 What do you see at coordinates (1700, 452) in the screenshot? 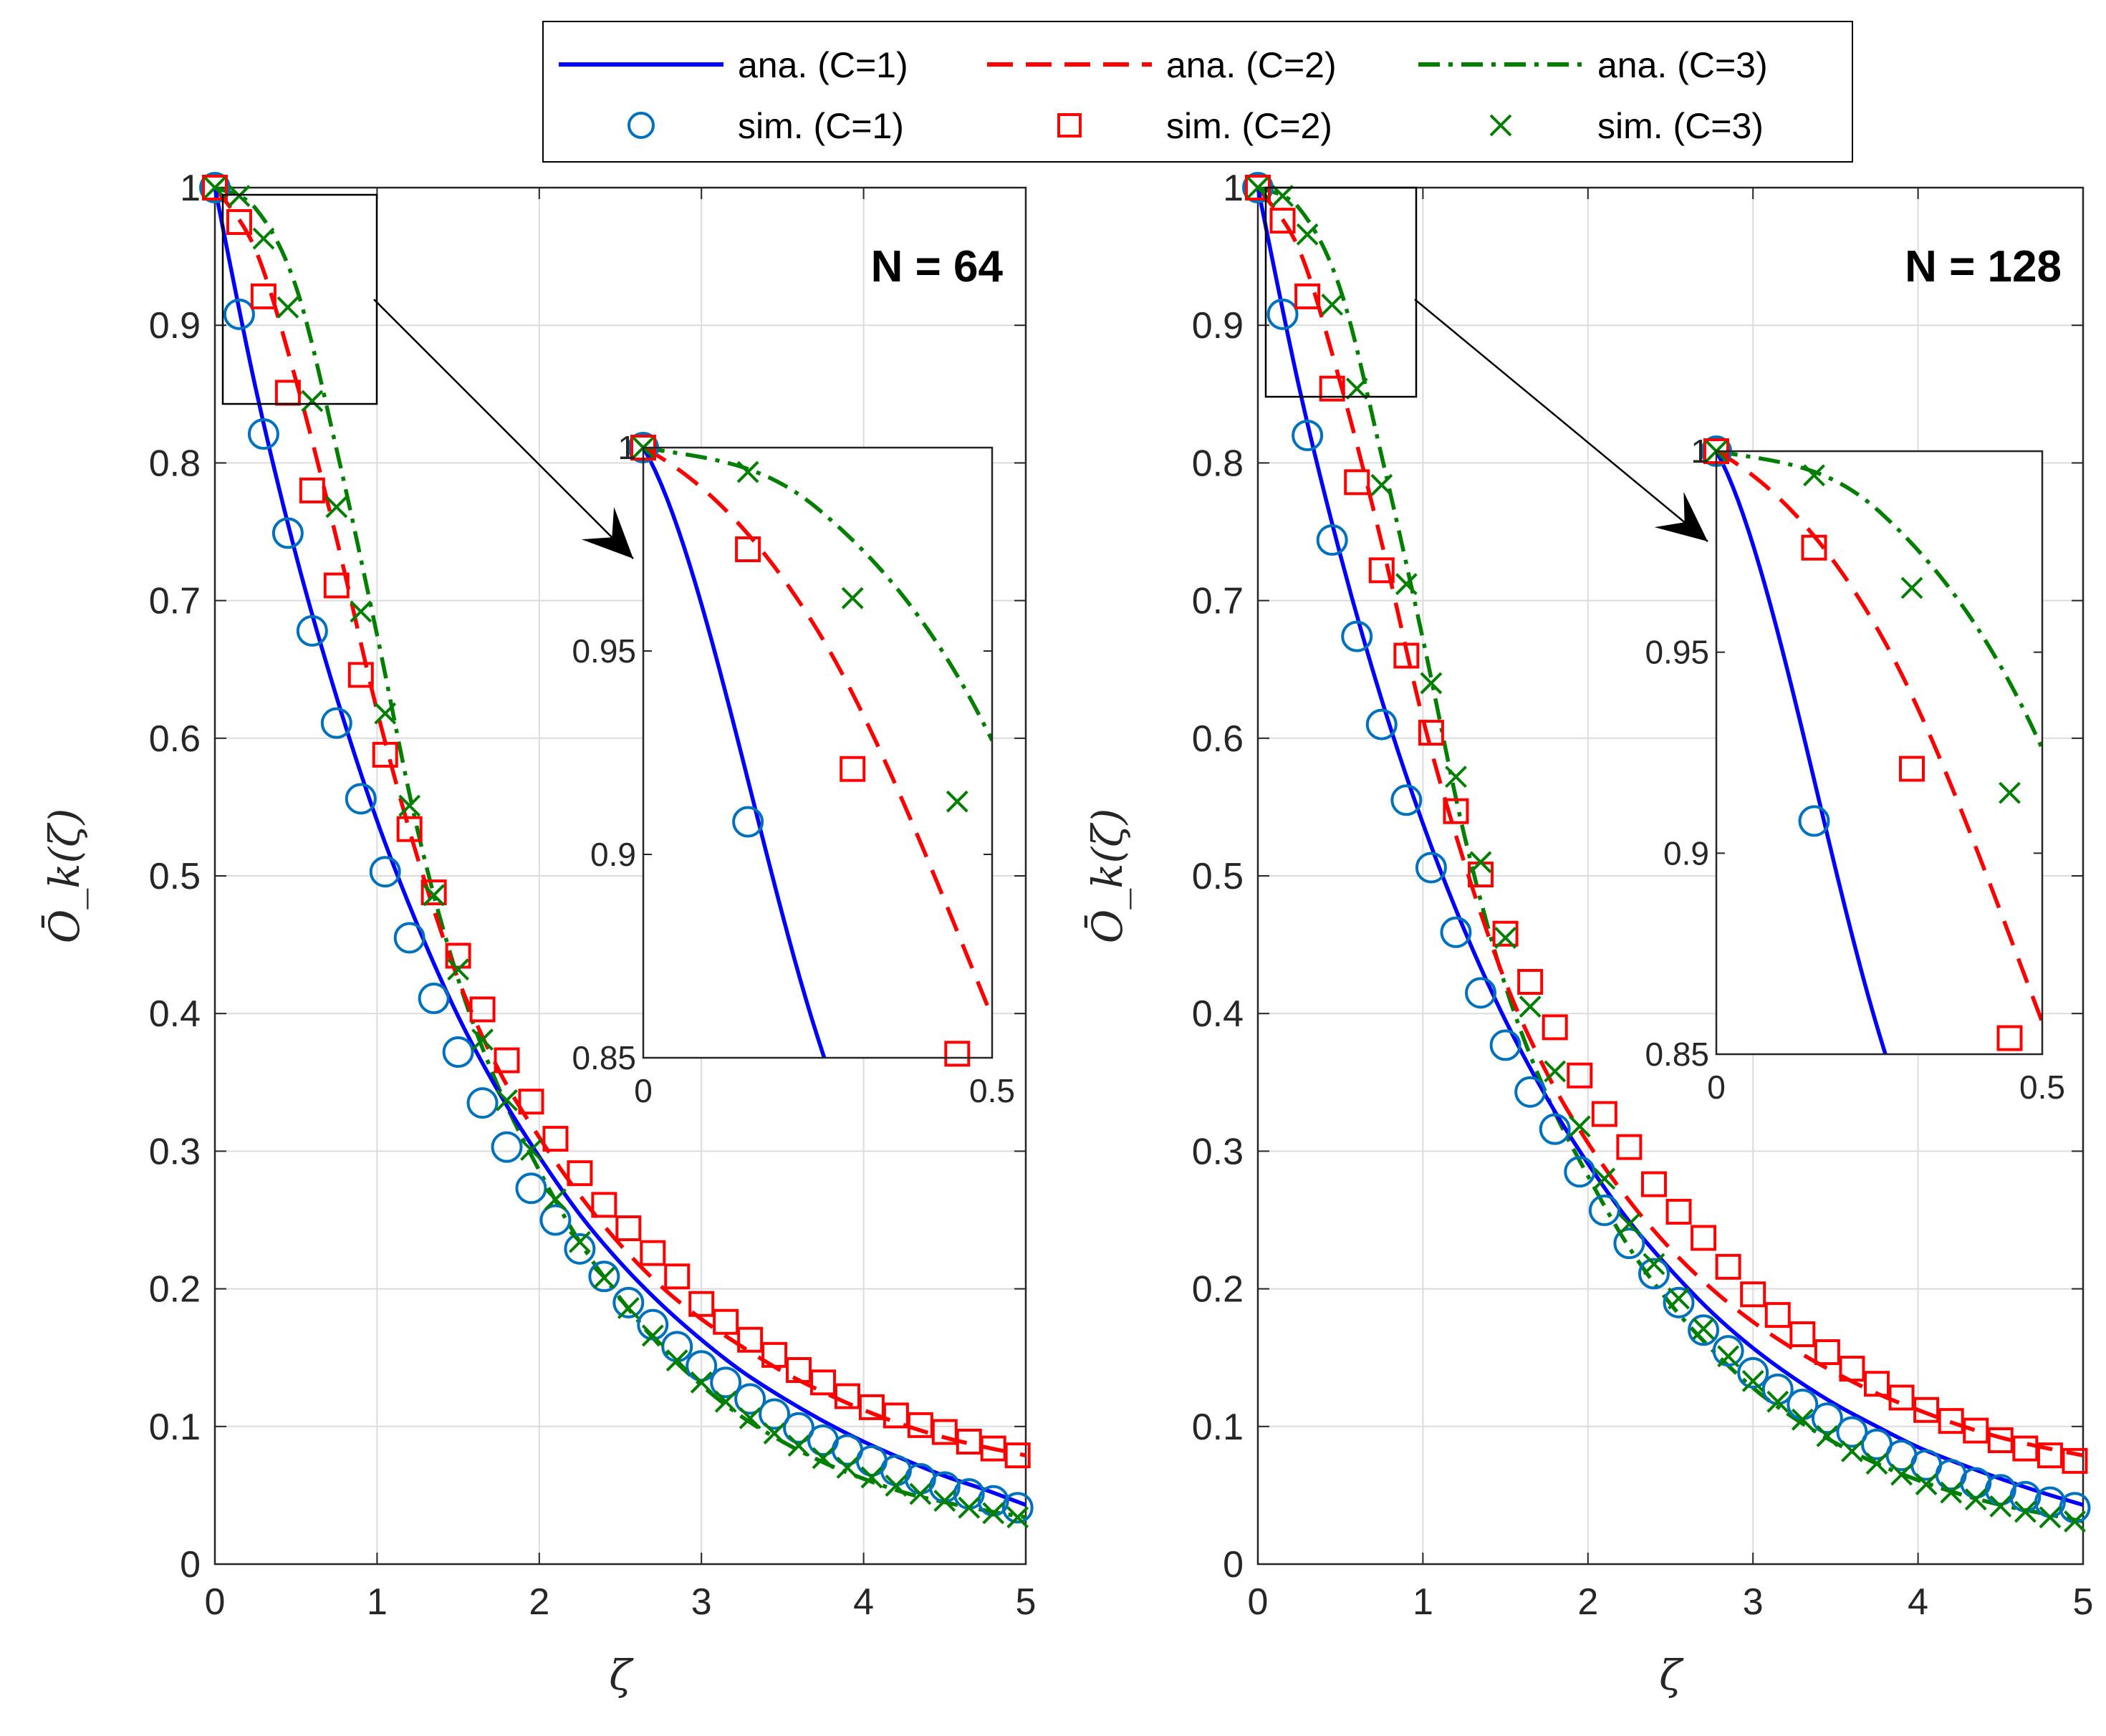
I see `inset-y-tick-label: 1` at bounding box center [1700, 452].